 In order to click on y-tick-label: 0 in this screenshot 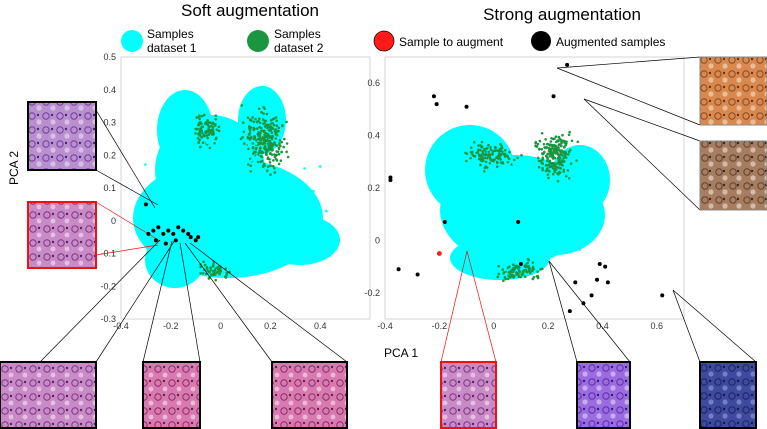, I will do `click(113, 221)`.